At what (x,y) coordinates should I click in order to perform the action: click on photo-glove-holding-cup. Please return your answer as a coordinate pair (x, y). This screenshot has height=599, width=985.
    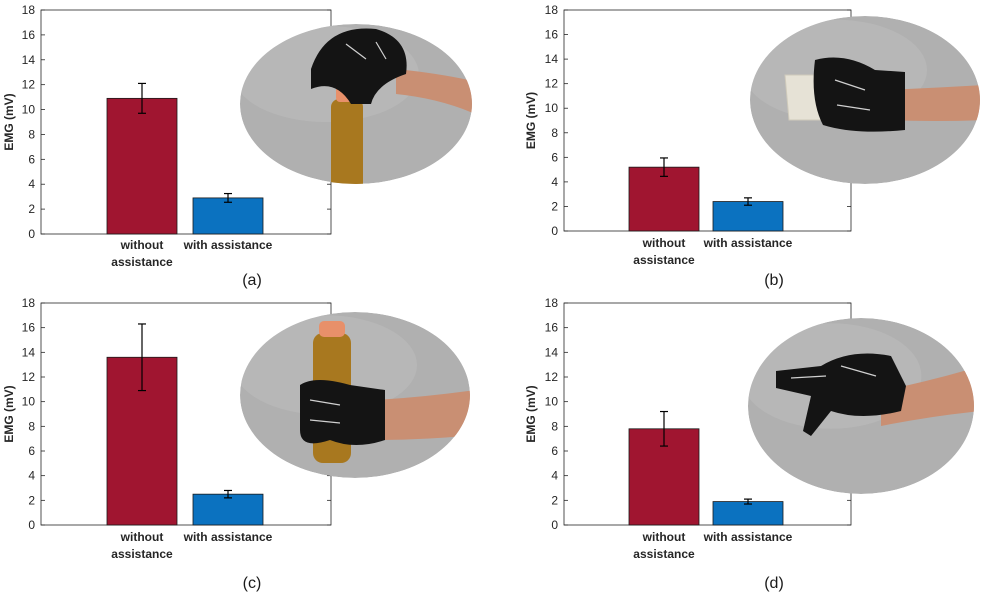
    Looking at the image, I should click on (865, 100).